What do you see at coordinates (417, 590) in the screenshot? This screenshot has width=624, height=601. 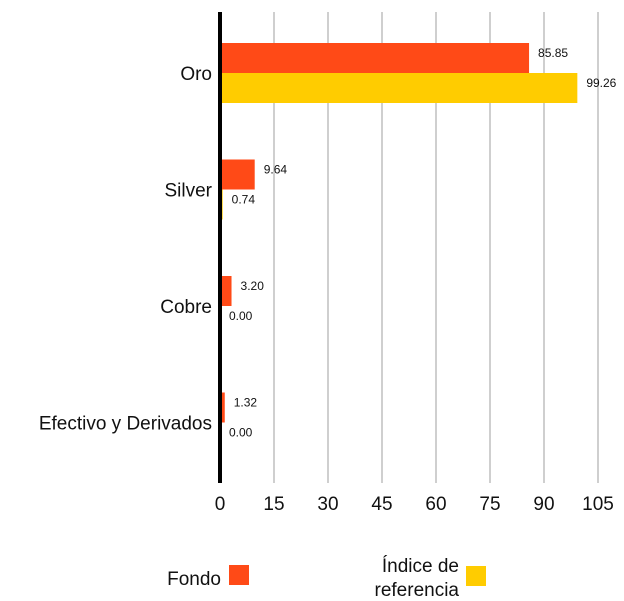 I see `legend-label-indice-line2: referencia` at bounding box center [417, 590].